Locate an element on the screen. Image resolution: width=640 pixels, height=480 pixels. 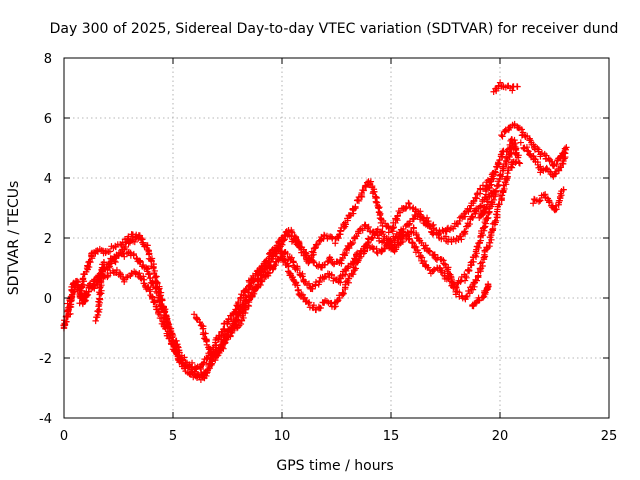
x-tick-label: 5 is located at coordinates (173, 436).